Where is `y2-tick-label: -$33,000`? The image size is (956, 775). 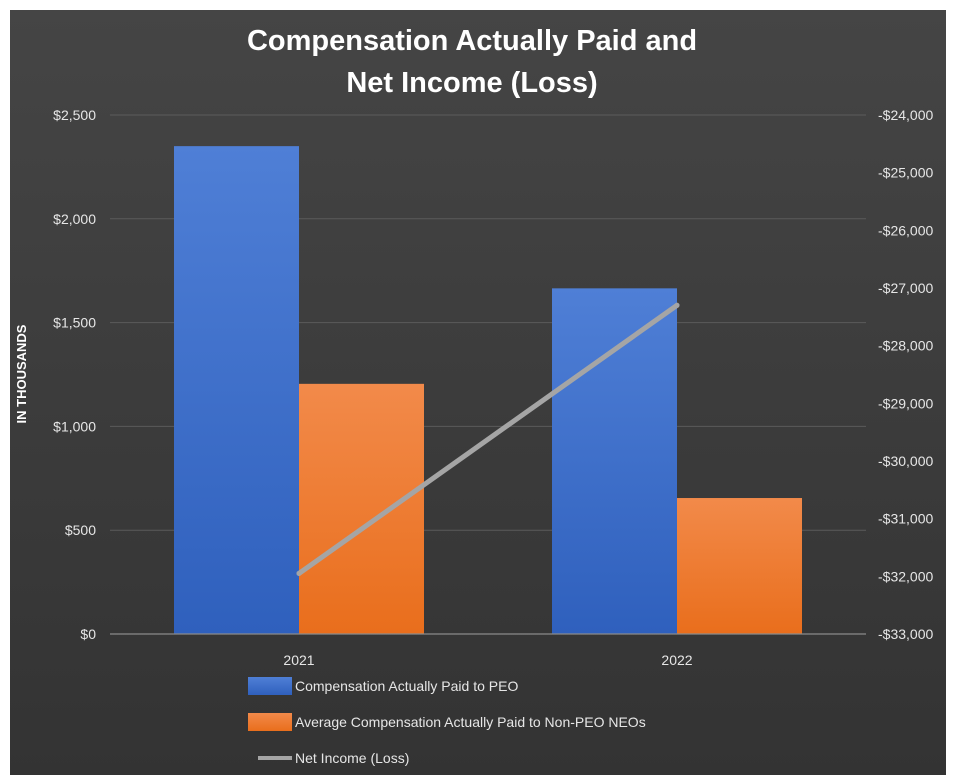 y2-tick-label: -$33,000 is located at coordinates (905, 634).